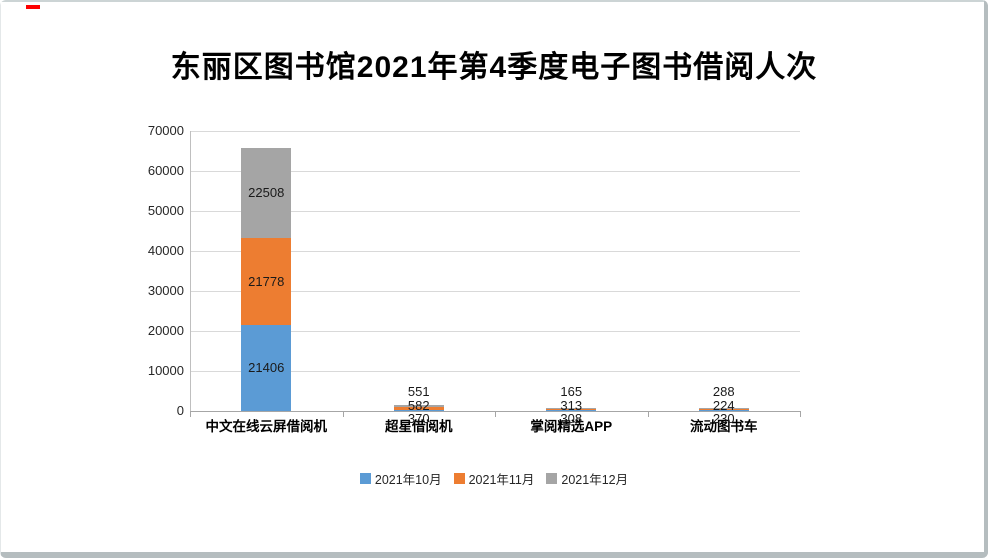  What do you see at coordinates (165, 130) in the screenshot?
I see `y-axis-tick-label: 70000` at bounding box center [165, 130].